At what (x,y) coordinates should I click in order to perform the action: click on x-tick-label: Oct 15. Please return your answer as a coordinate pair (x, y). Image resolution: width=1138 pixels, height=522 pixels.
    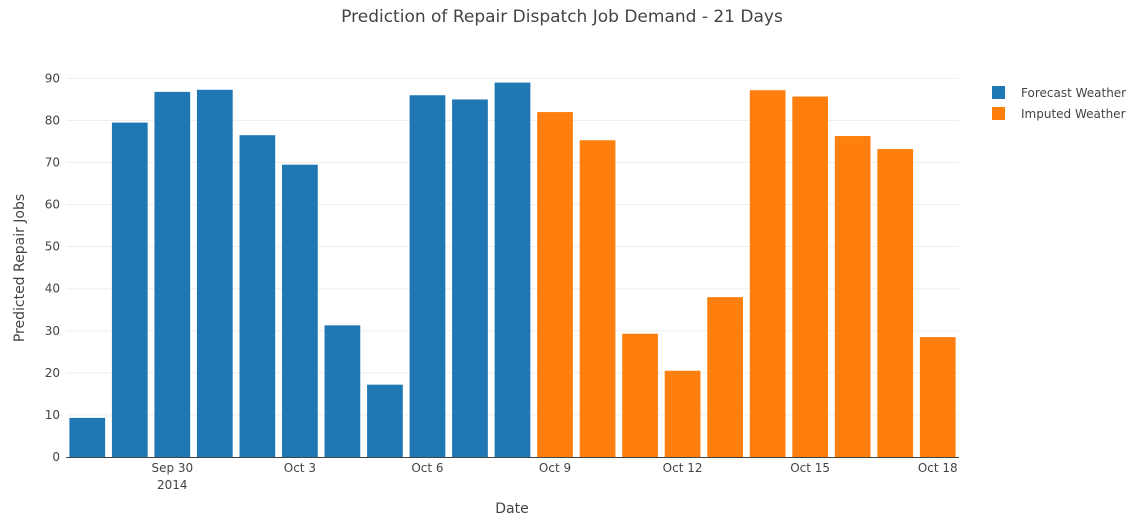
    Looking at the image, I should click on (810, 468).